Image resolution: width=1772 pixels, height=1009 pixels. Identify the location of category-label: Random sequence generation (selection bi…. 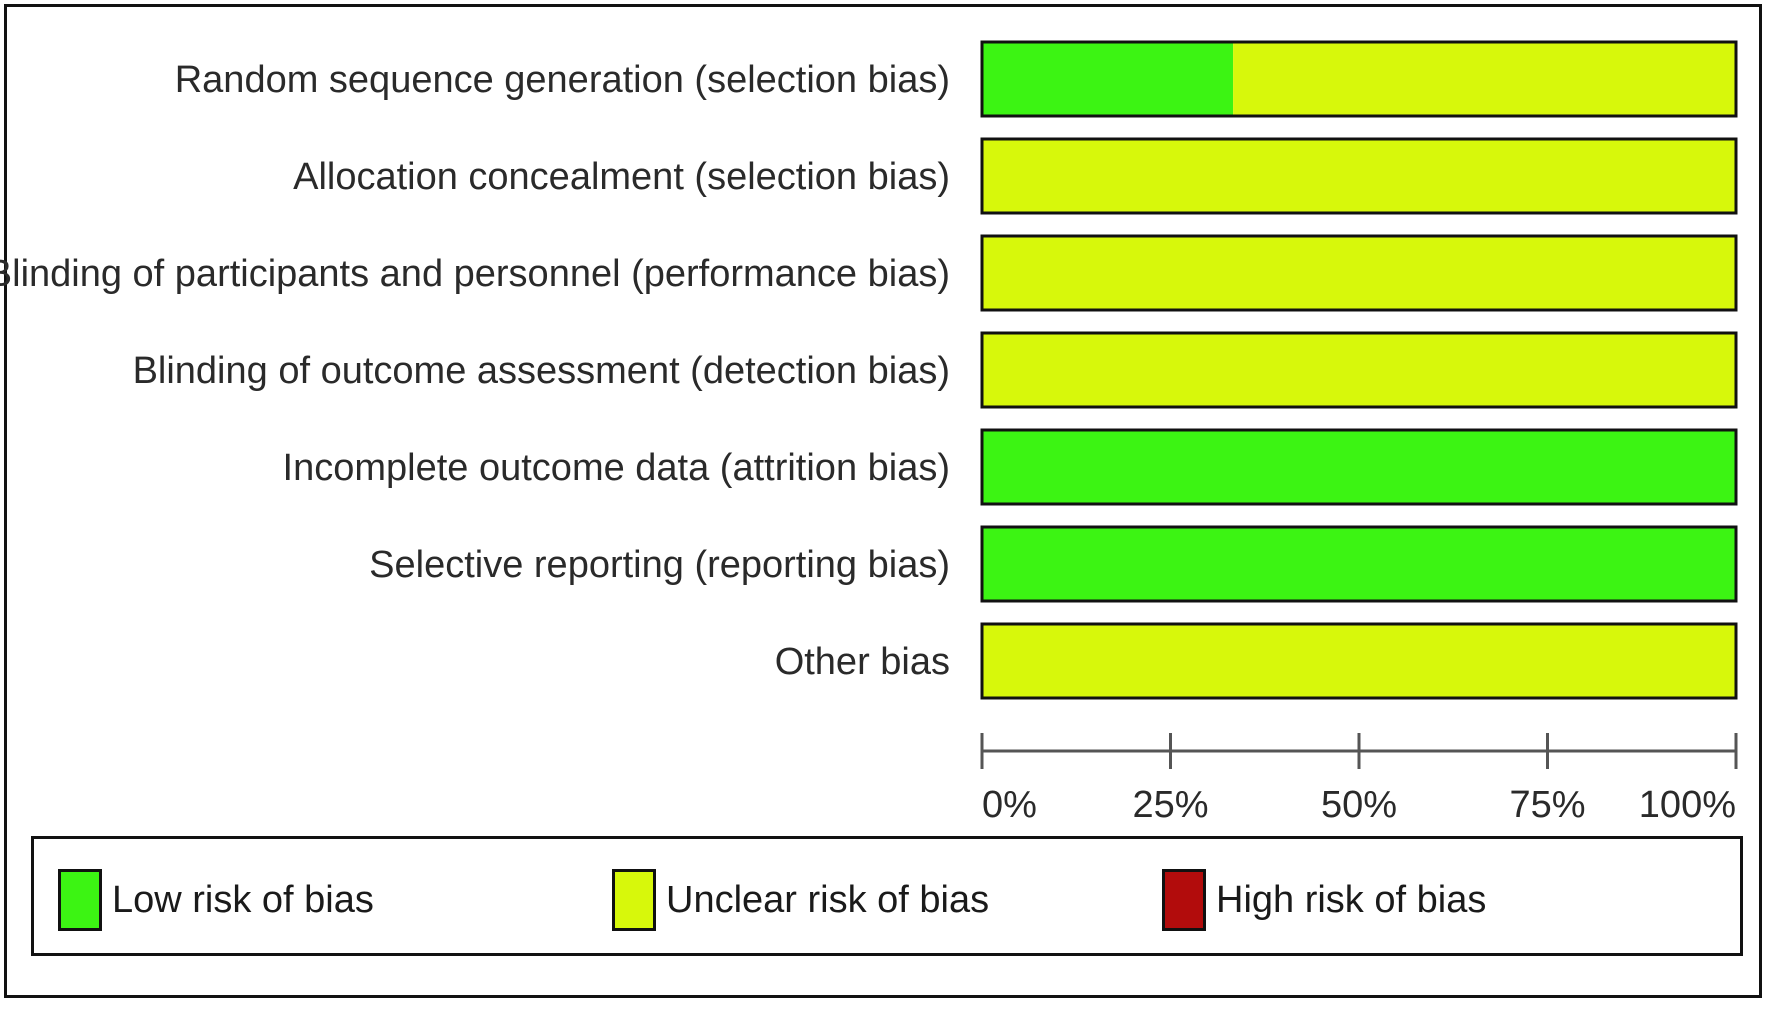
(562, 80).